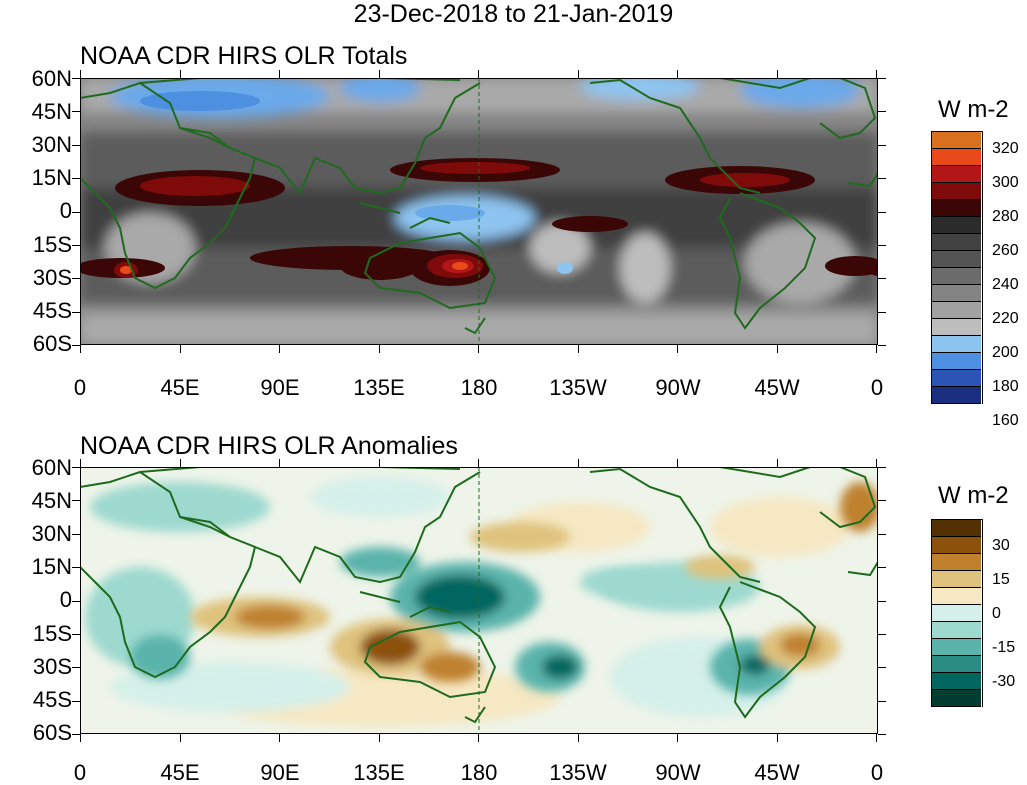 Image resolution: width=1027 pixels, height=785 pixels. What do you see at coordinates (1005, 420) in the screenshot?
I see `totals-colorbar-label: 160` at bounding box center [1005, 420].